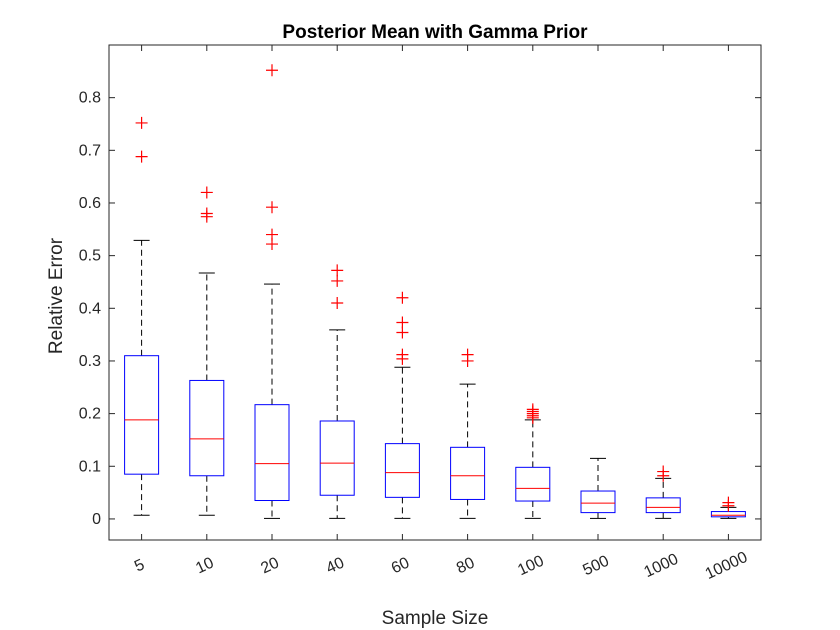  I want to click on y-tick-label: 0.1, so click(90, 466).